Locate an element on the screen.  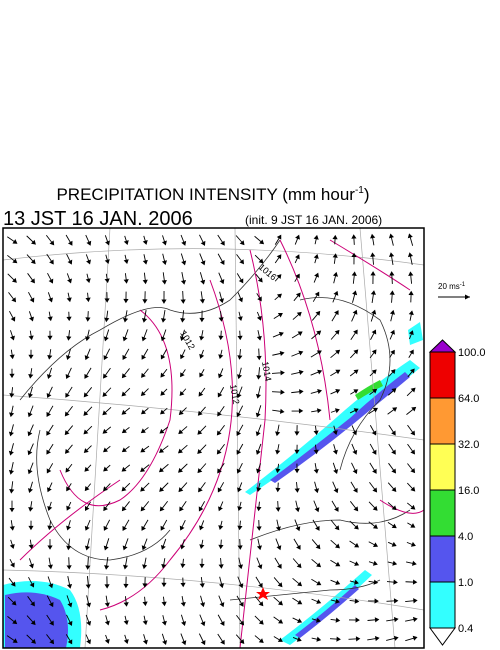
title-superscript: -1 is located at coordinates (359, 190).